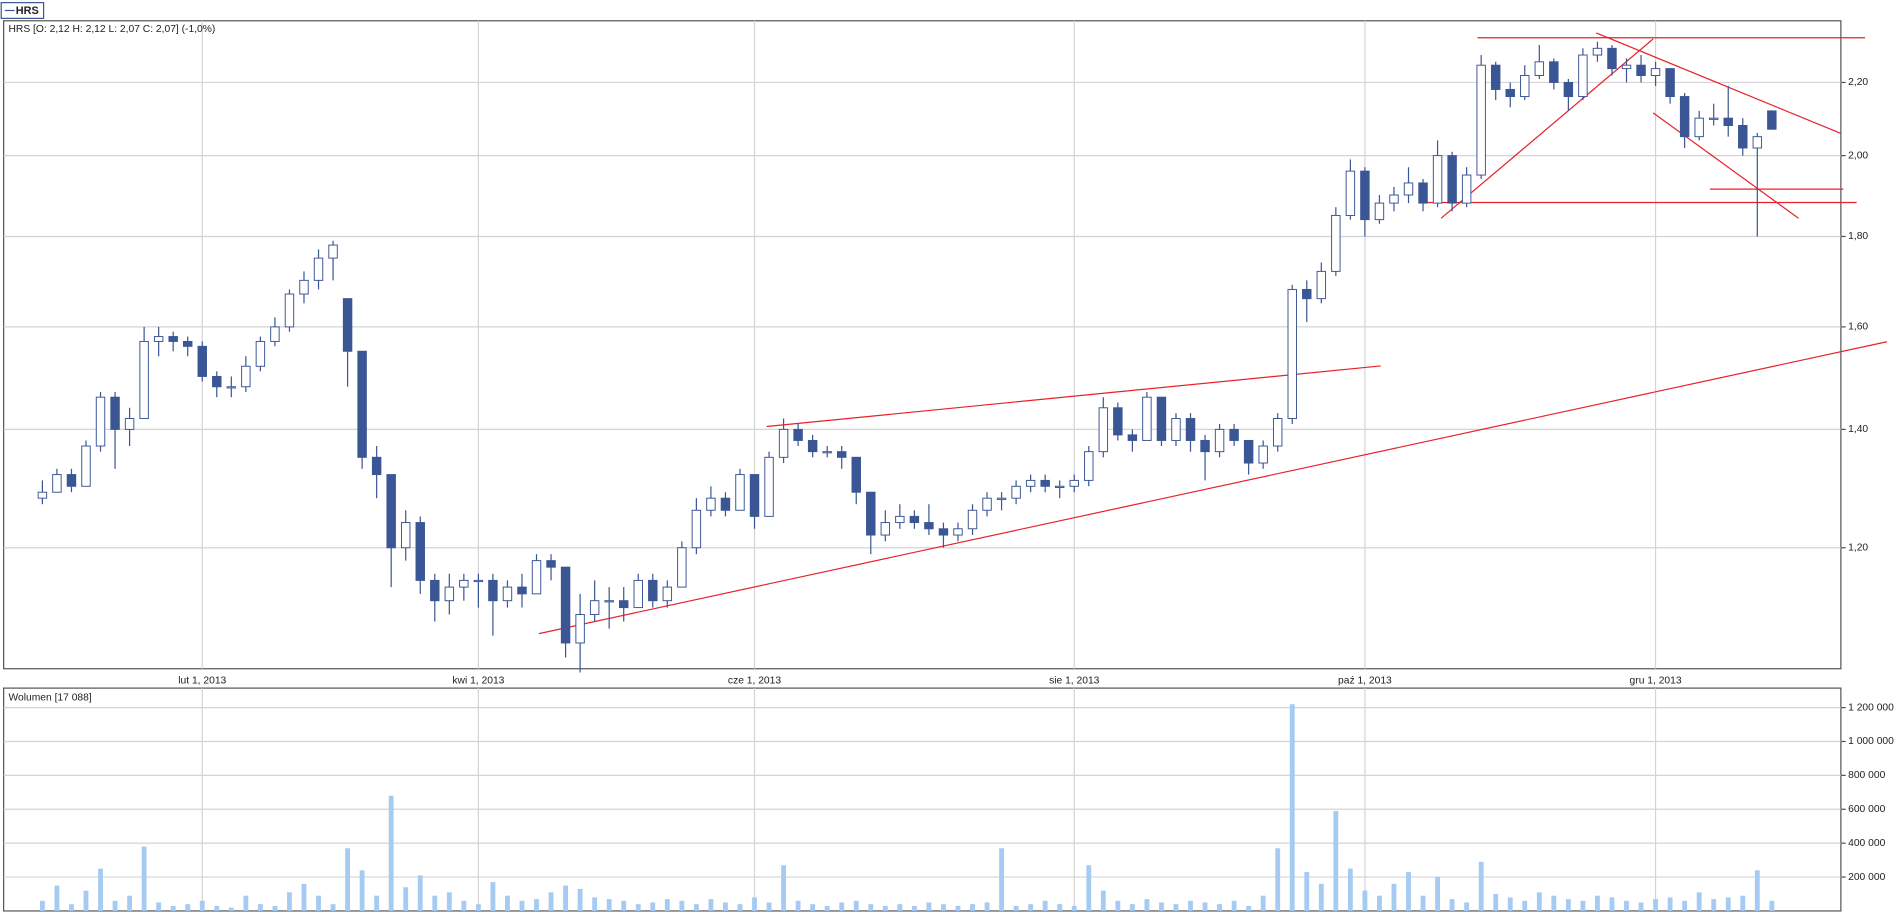 The height and width of the screenshot is (916, 1899). Describe the element at coordinates (1858, 429) in the screenshot. I see `y-tick-label: 1,40` at that location.